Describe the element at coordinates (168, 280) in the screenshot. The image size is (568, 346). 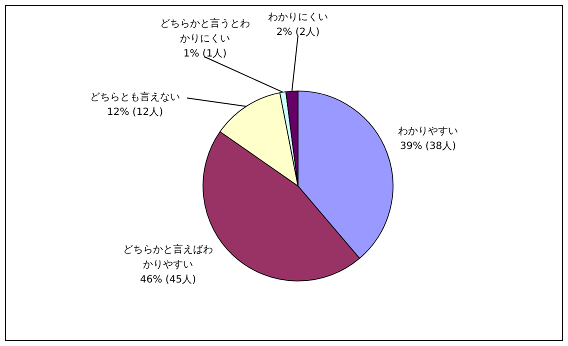
I see `data-label: 46% (45人)` at that location.